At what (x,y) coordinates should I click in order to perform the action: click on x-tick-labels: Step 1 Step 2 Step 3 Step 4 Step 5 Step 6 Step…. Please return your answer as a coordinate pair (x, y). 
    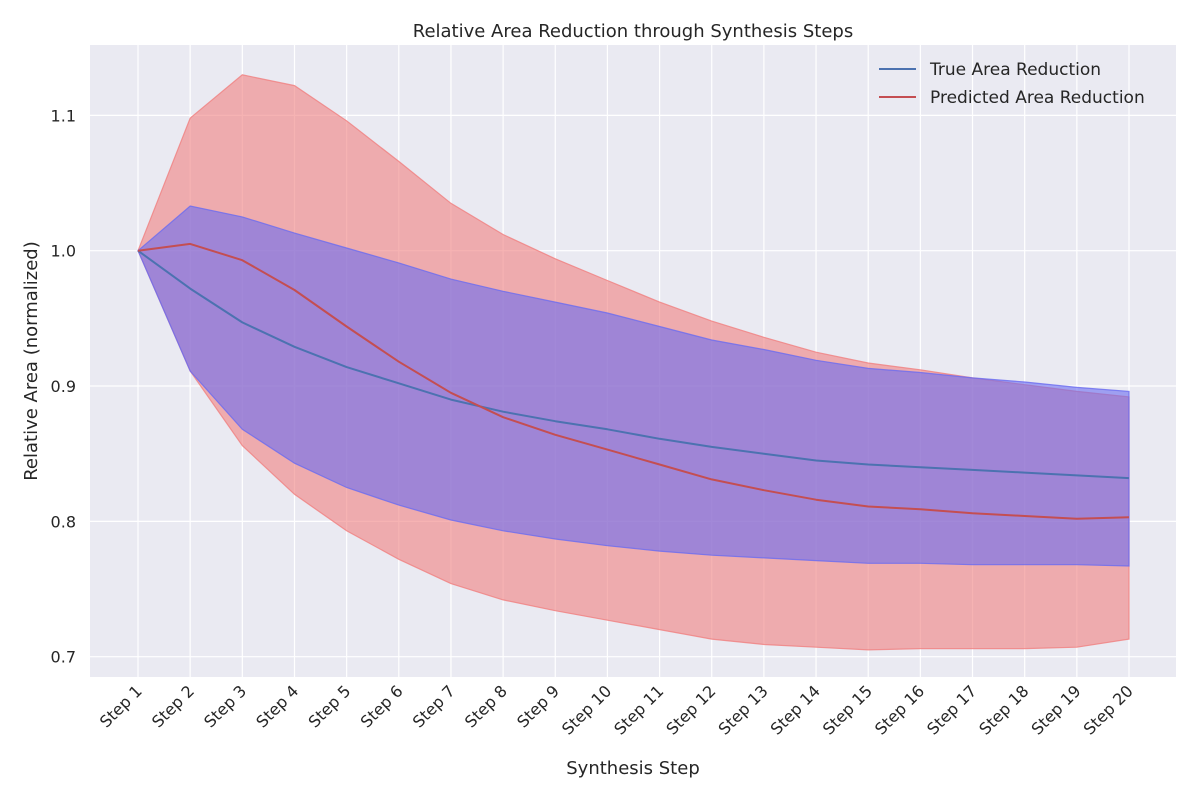
    Looking at the image, I should click on (616, 709).